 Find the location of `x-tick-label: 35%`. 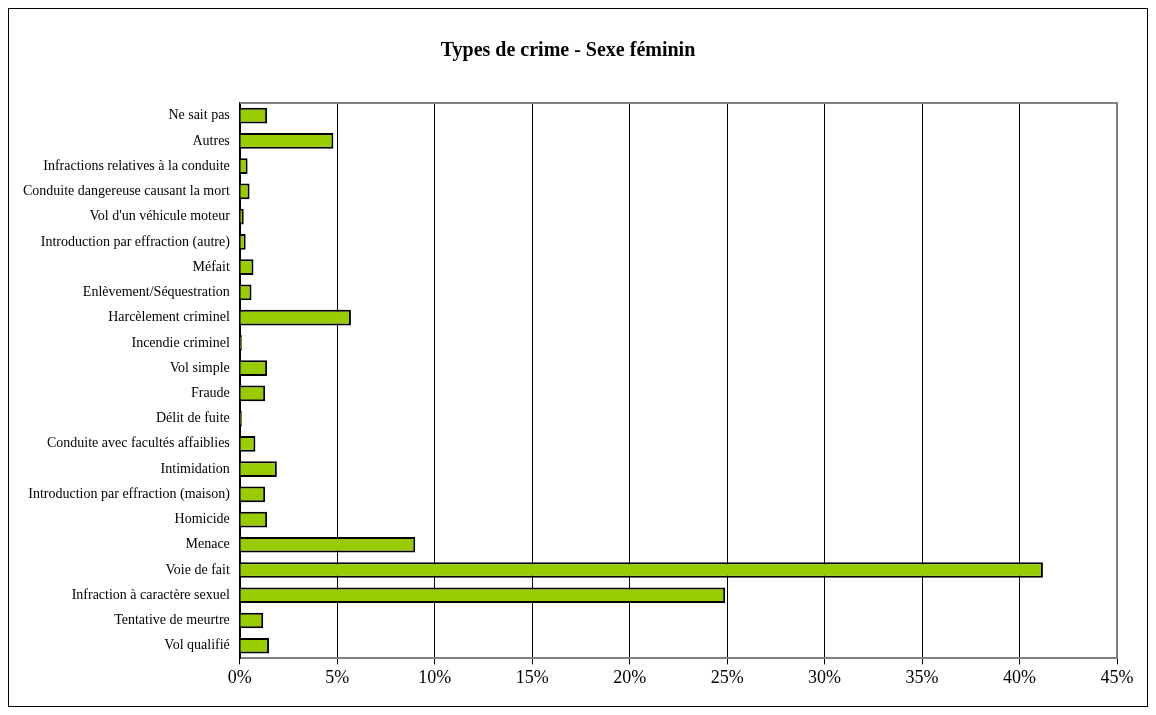

x-tick-label: 35% is located at coordinates (922, 676).